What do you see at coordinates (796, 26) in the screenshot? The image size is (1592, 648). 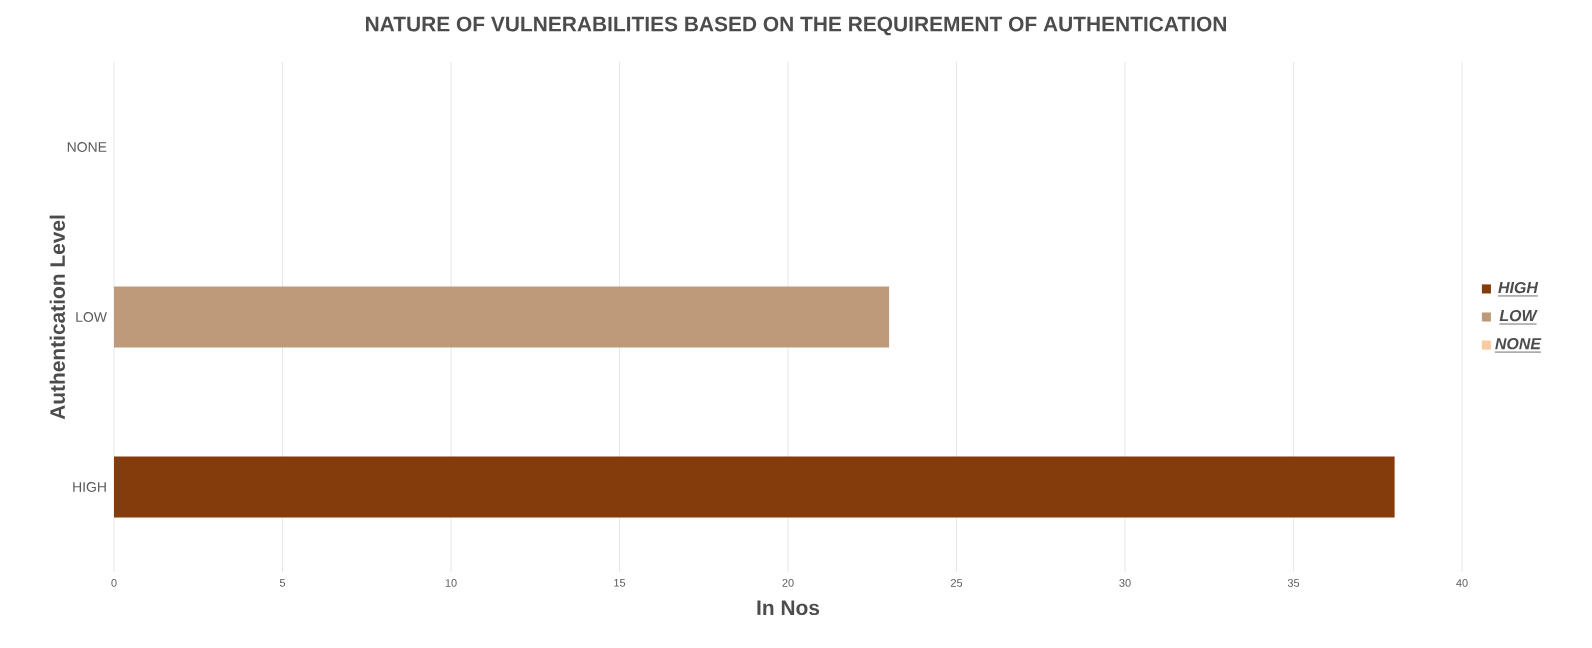 I see `chart-title: NATURE OF VULNERABILITIES BASED ON THE REQUIREMENT OF AUTHENTICATION` at bounding box center [796, 26].